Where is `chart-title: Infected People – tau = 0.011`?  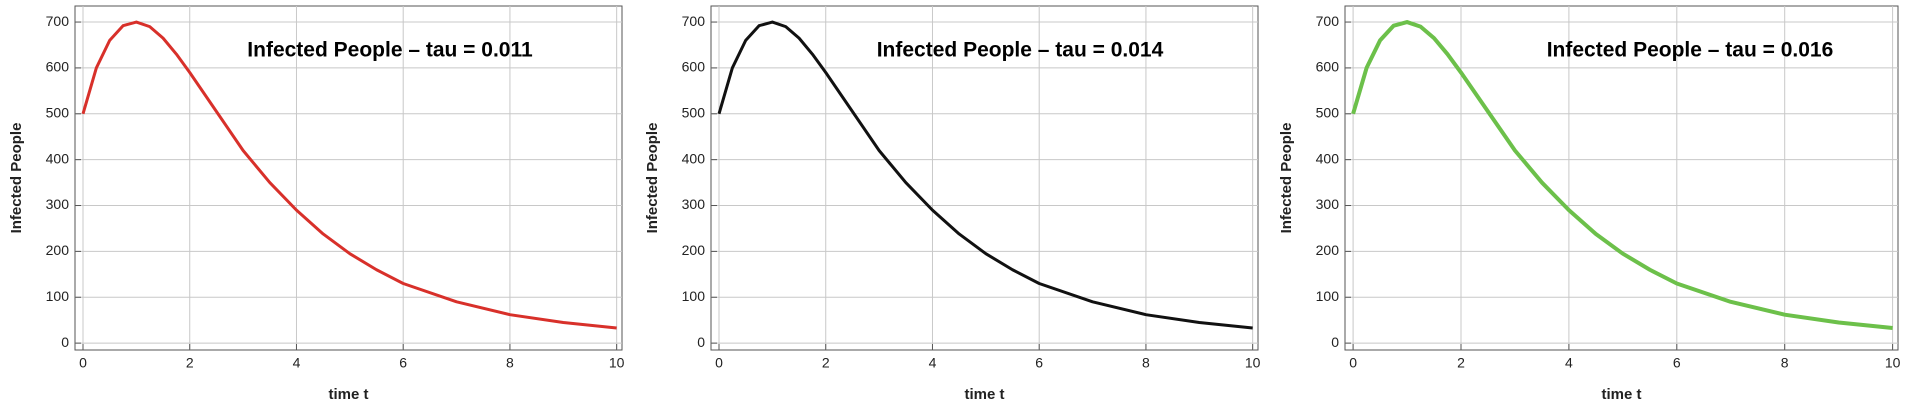 chart-title: Infected People – tau = 0.011 is located at coordinates (390, 50).